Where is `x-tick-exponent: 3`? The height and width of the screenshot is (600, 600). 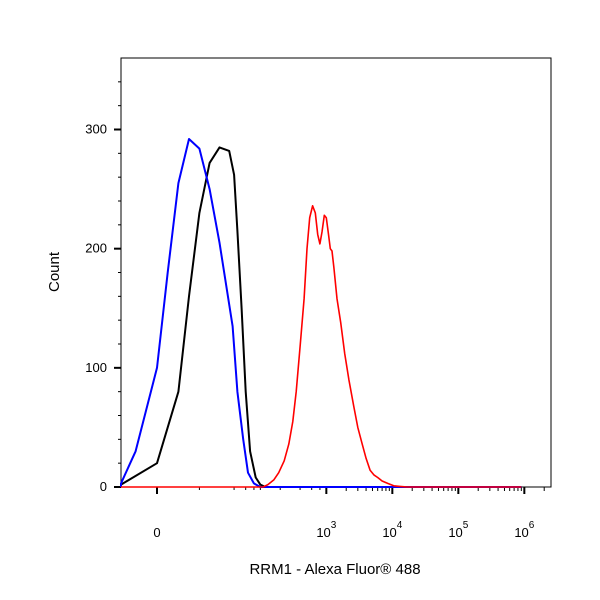
x-tick-exponent: 3 is located at coordinates (334, 525).